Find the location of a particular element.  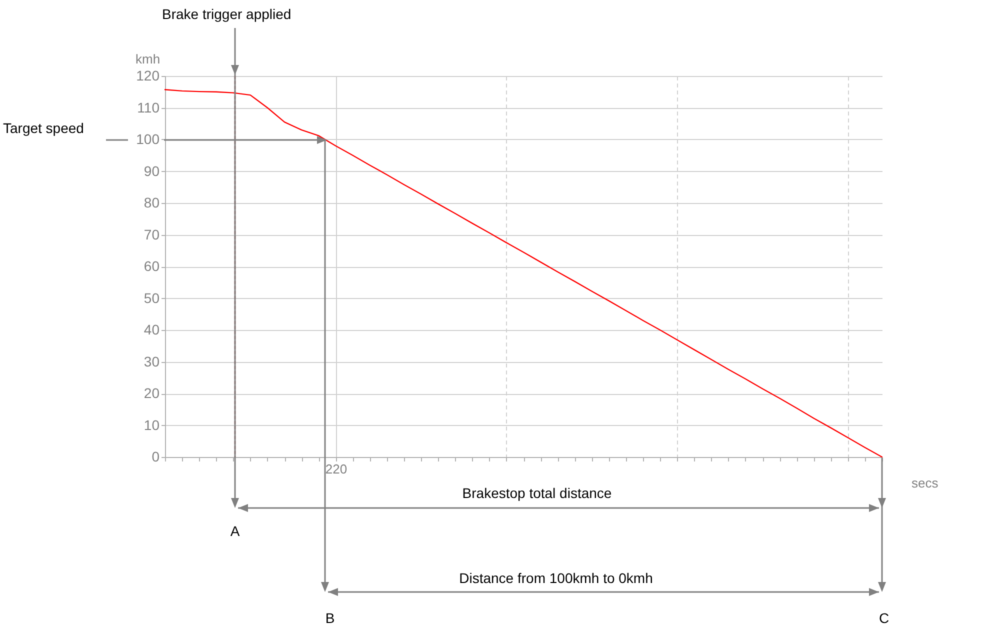

x-tick-label: 220 is located at coordinates (336, 469).